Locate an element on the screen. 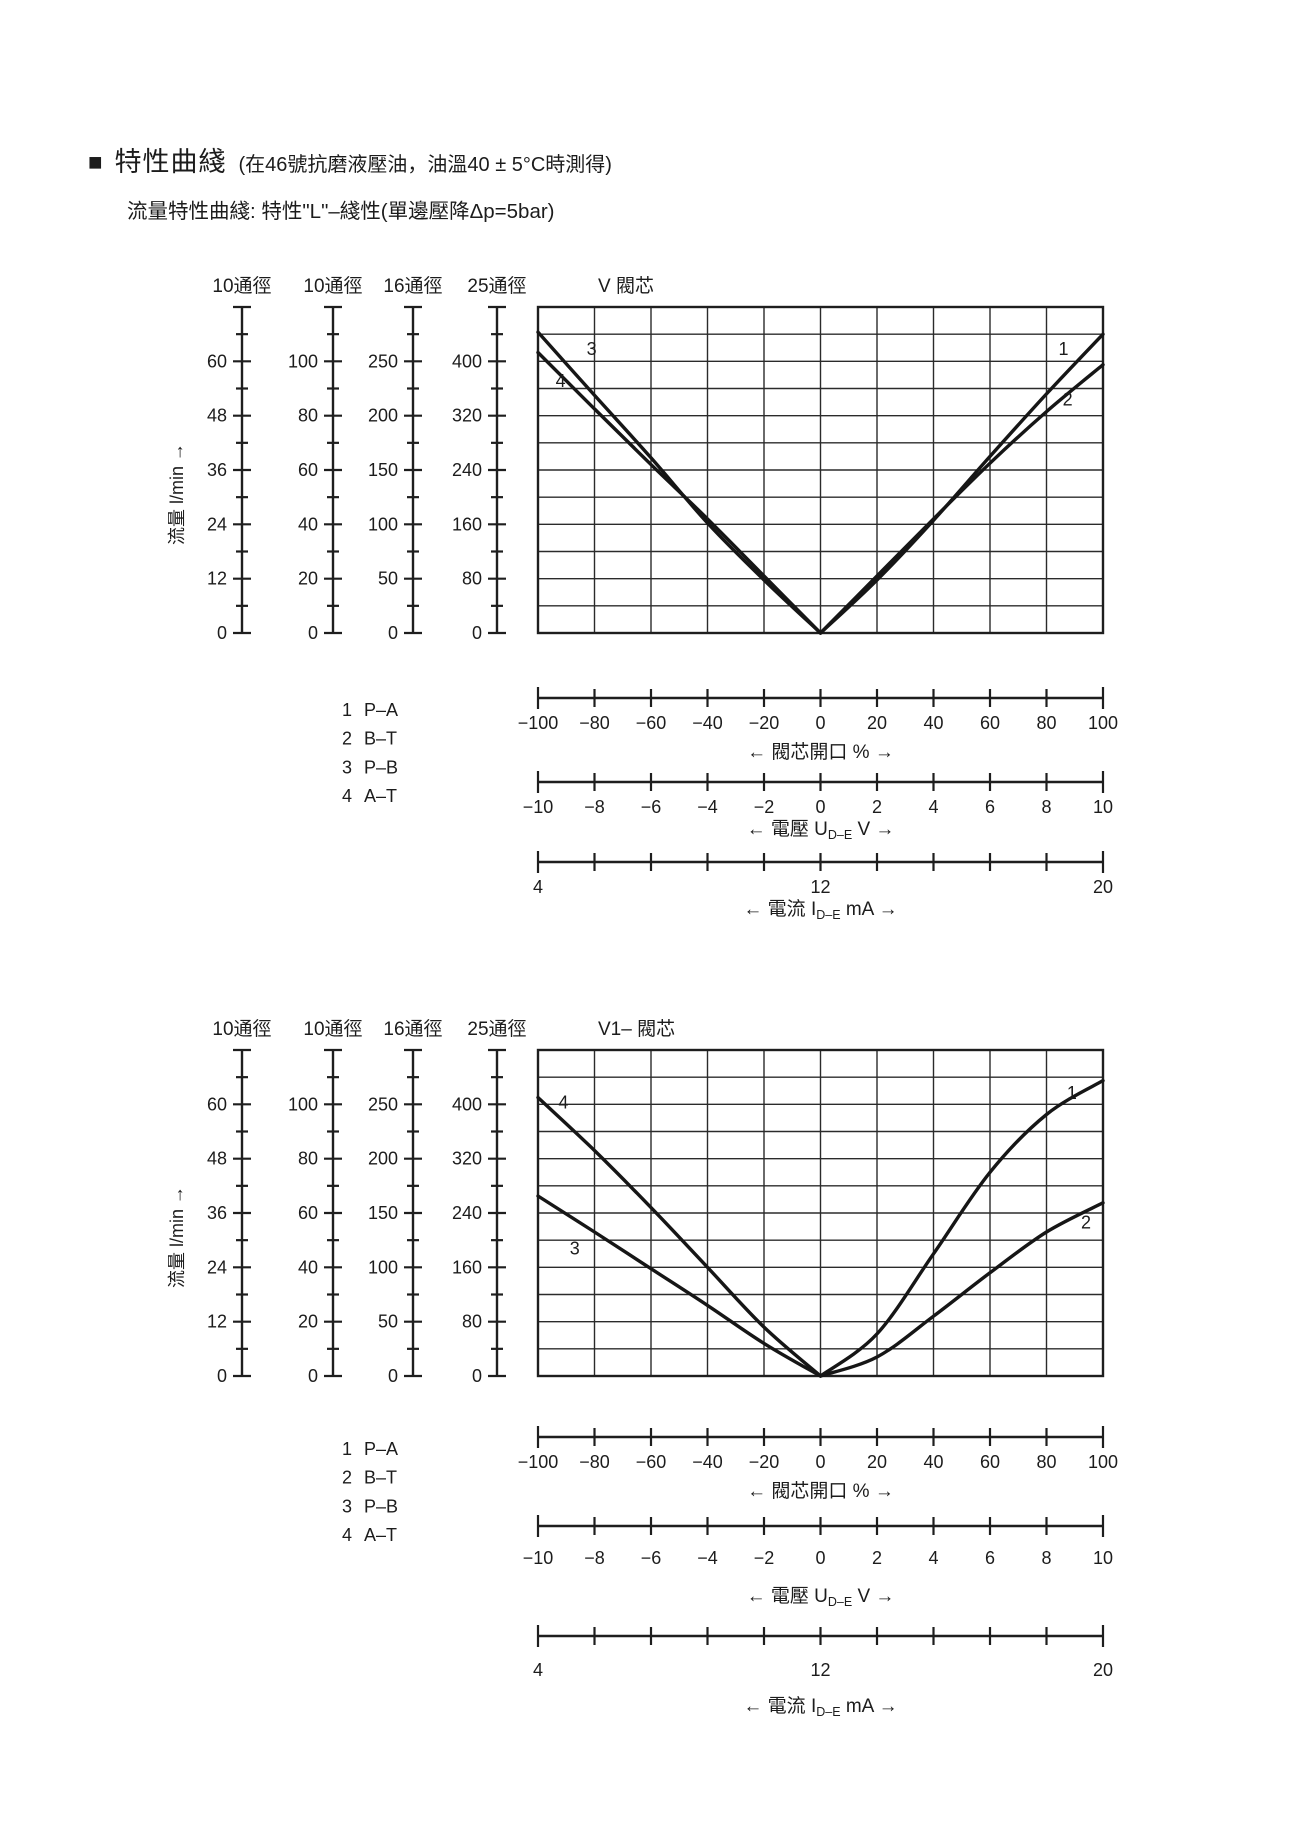  x-axis-tick-label: 8 is located at coordinates (1046, 1558).